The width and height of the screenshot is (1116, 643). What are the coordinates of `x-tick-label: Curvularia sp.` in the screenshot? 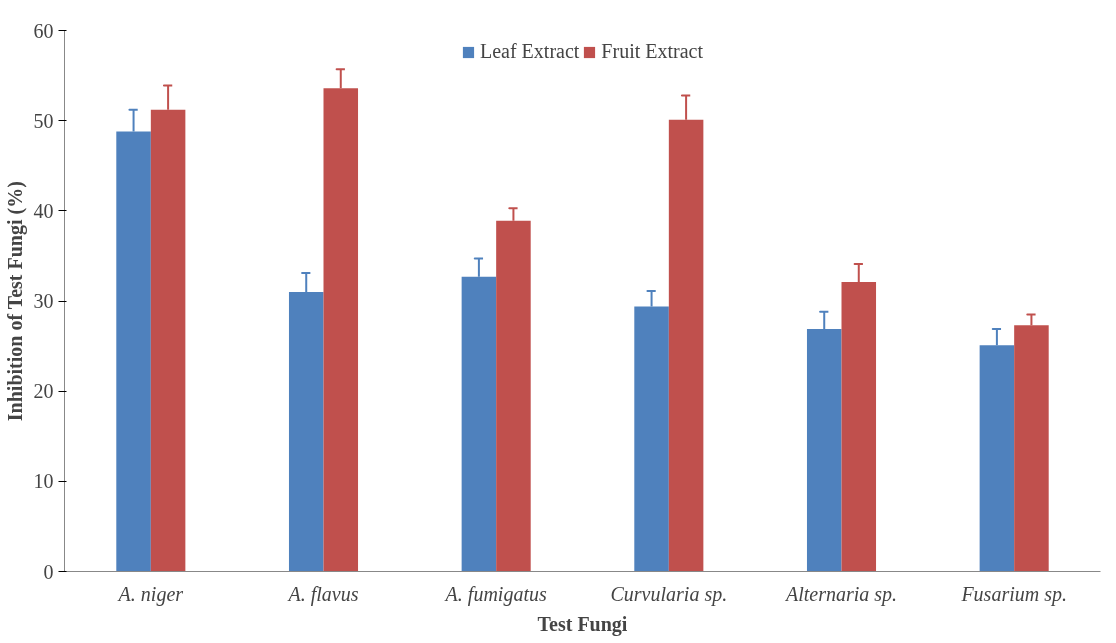 It's located at (669, 594).